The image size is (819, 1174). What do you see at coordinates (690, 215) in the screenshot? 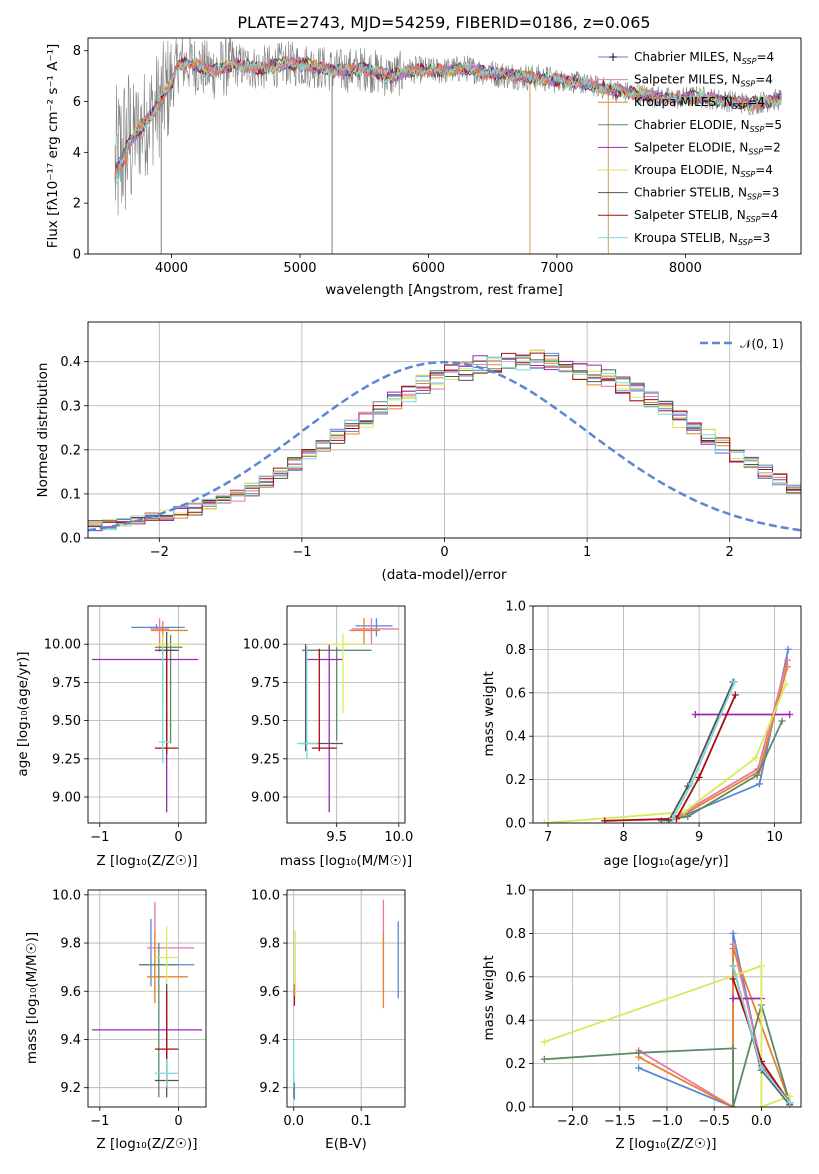
I see `legend-label-main: Salpeter STELIB, N` at bounding box center [690, 215].